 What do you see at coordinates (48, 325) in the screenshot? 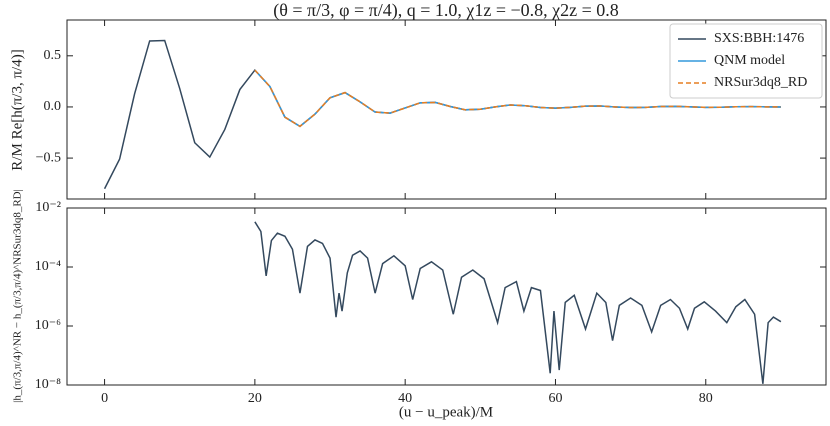
I see `y-tick-label: 10⁻⁶` at bounding box center [48, 325].